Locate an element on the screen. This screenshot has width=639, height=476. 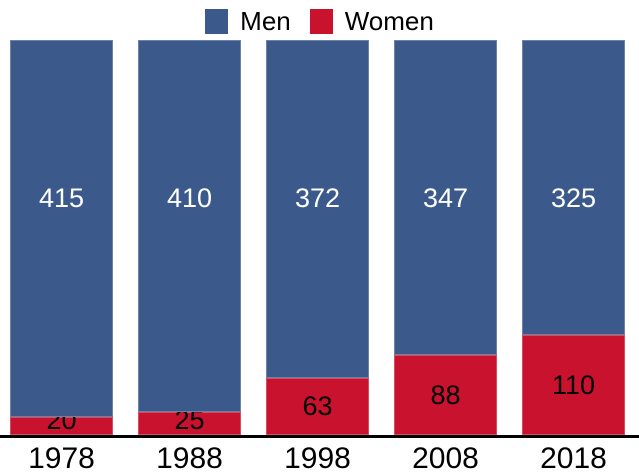
women-segment: 63 is located at coordinates (317, 406).